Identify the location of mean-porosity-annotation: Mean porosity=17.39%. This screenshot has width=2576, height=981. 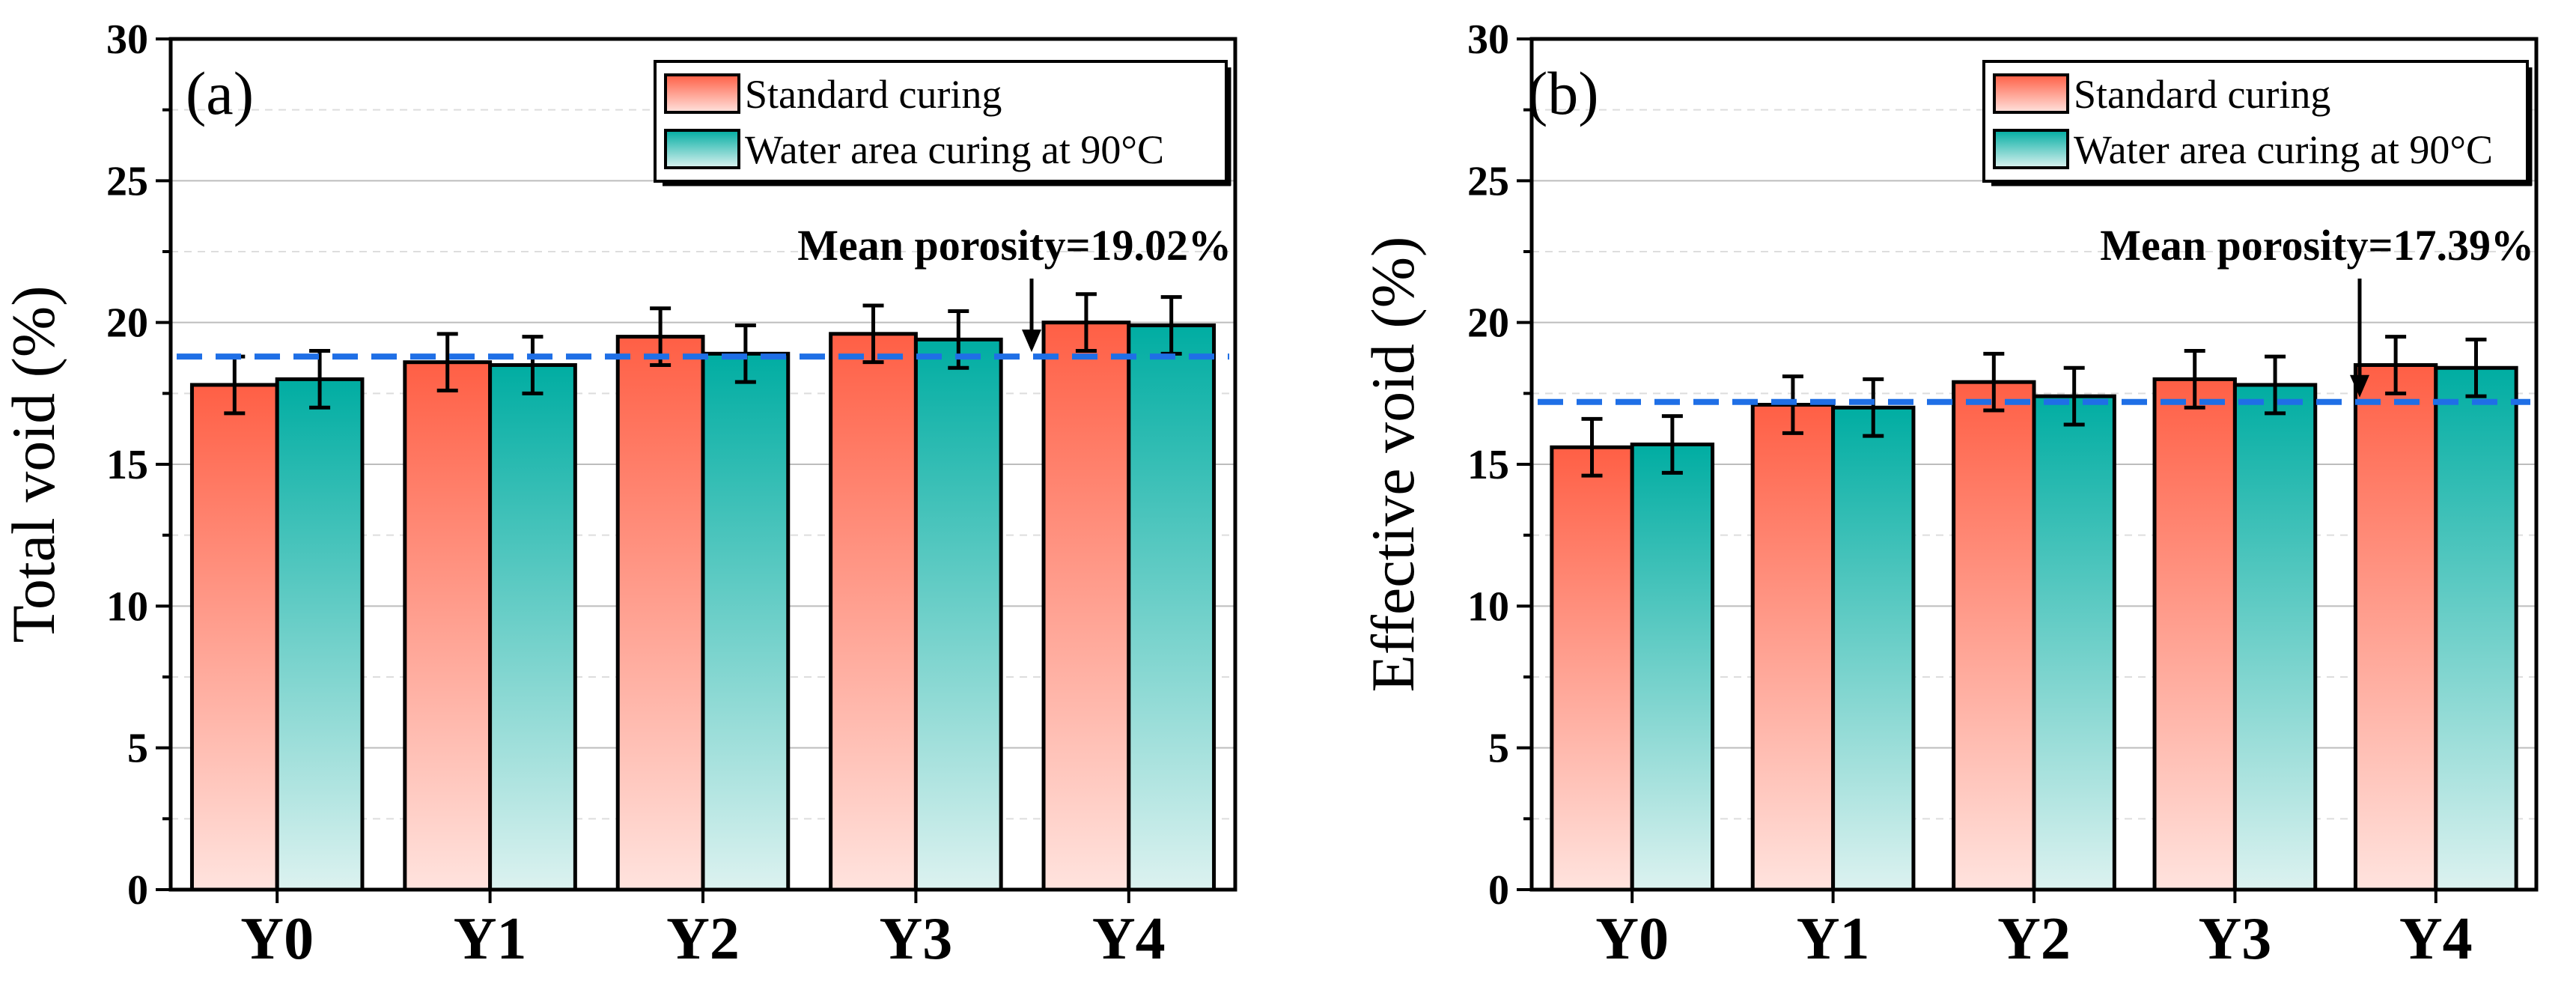
(2317, 245).